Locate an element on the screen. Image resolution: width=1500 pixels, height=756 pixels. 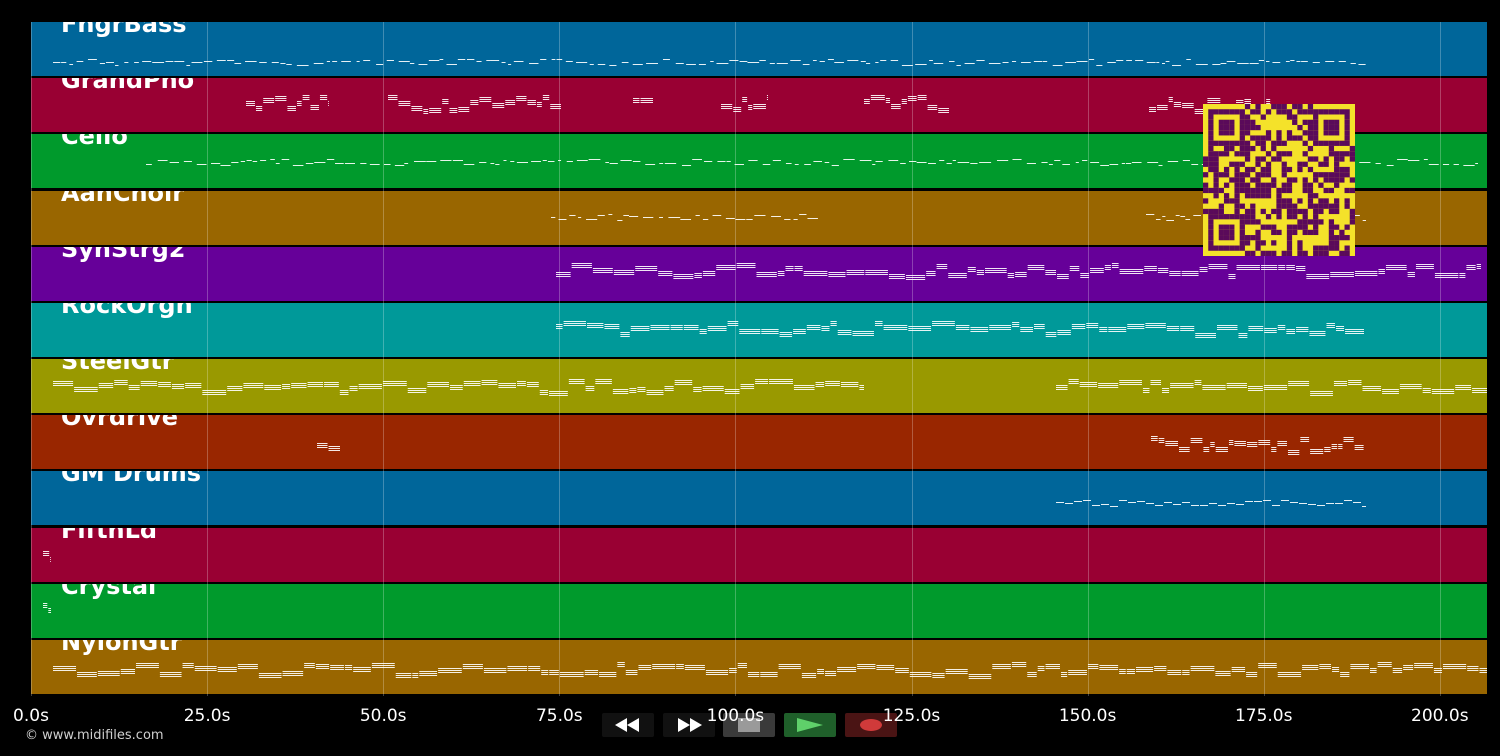
track-lane: GM Drums is located at coordinates (759, 498).